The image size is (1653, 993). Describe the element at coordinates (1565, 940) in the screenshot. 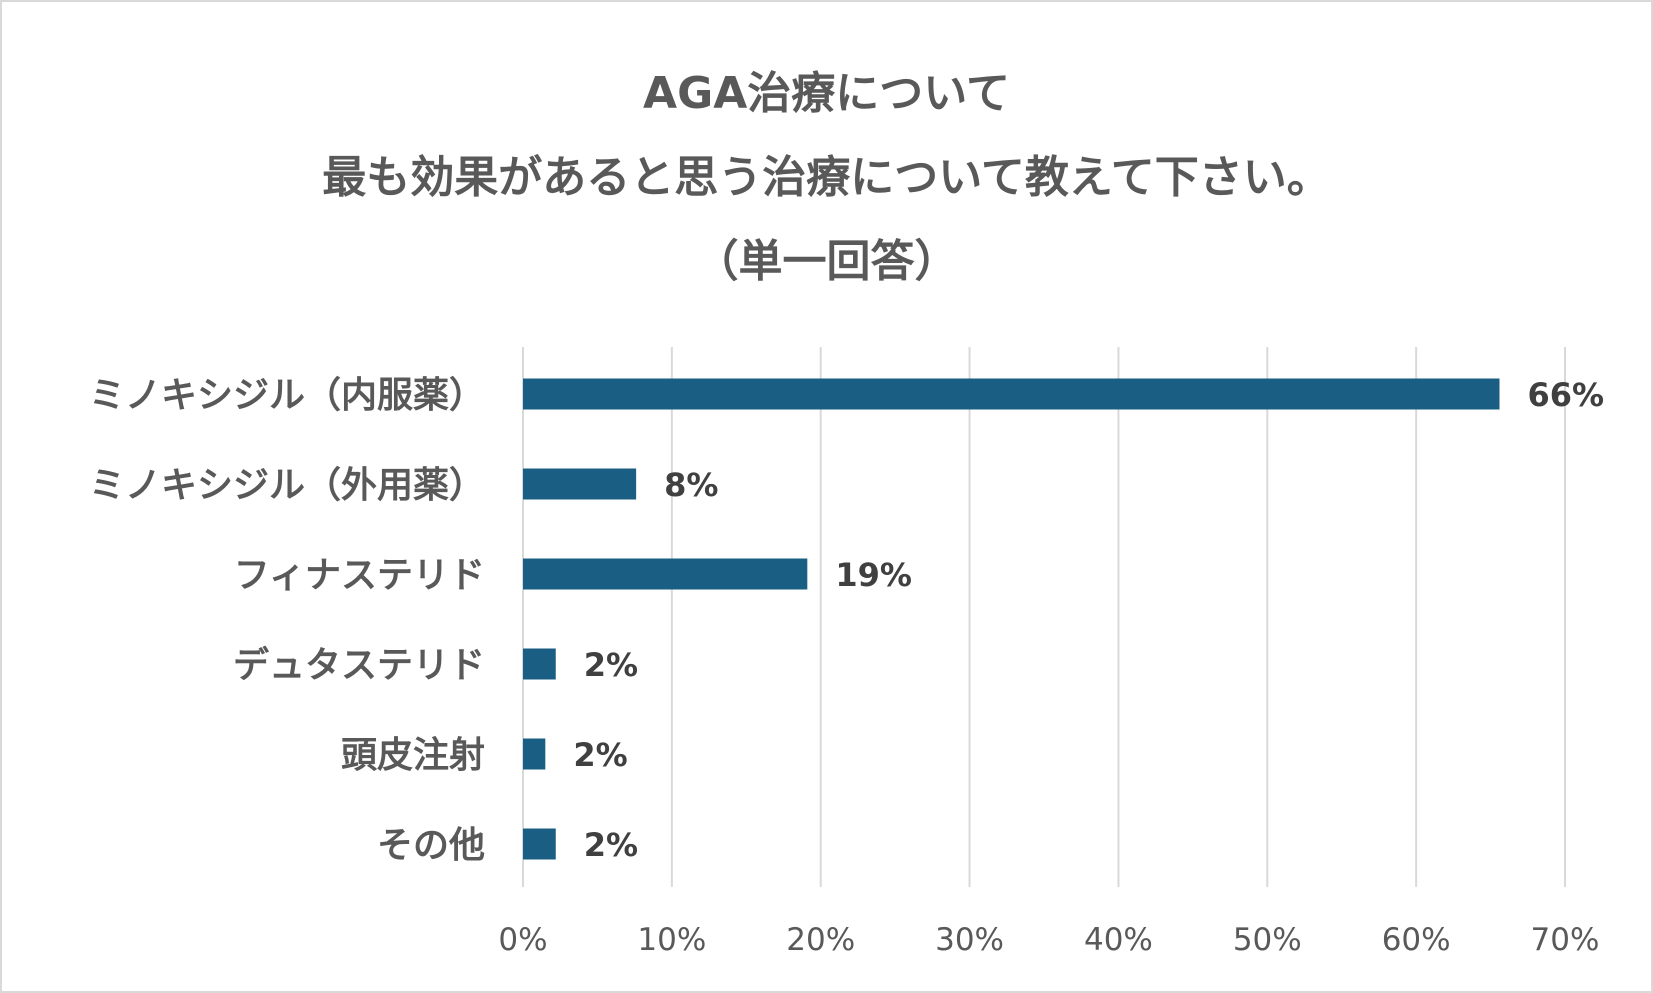

I see `x-tick-label: 70%` at that location.